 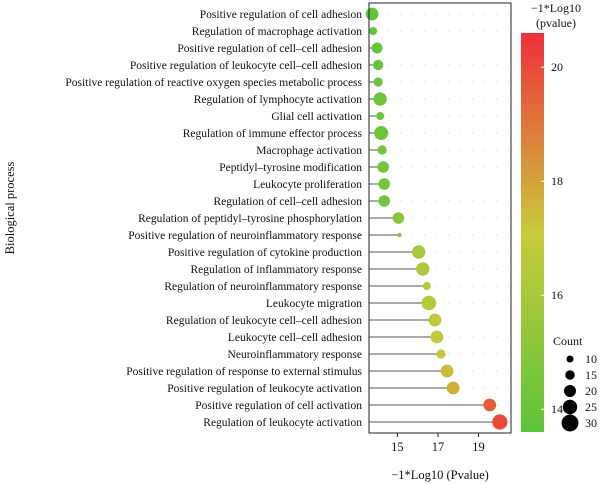 What do you see at coordinates (273, 134) in the screenshot?
I see `category-label: Regulation of immune effector process` at bounding box center [273, 134].